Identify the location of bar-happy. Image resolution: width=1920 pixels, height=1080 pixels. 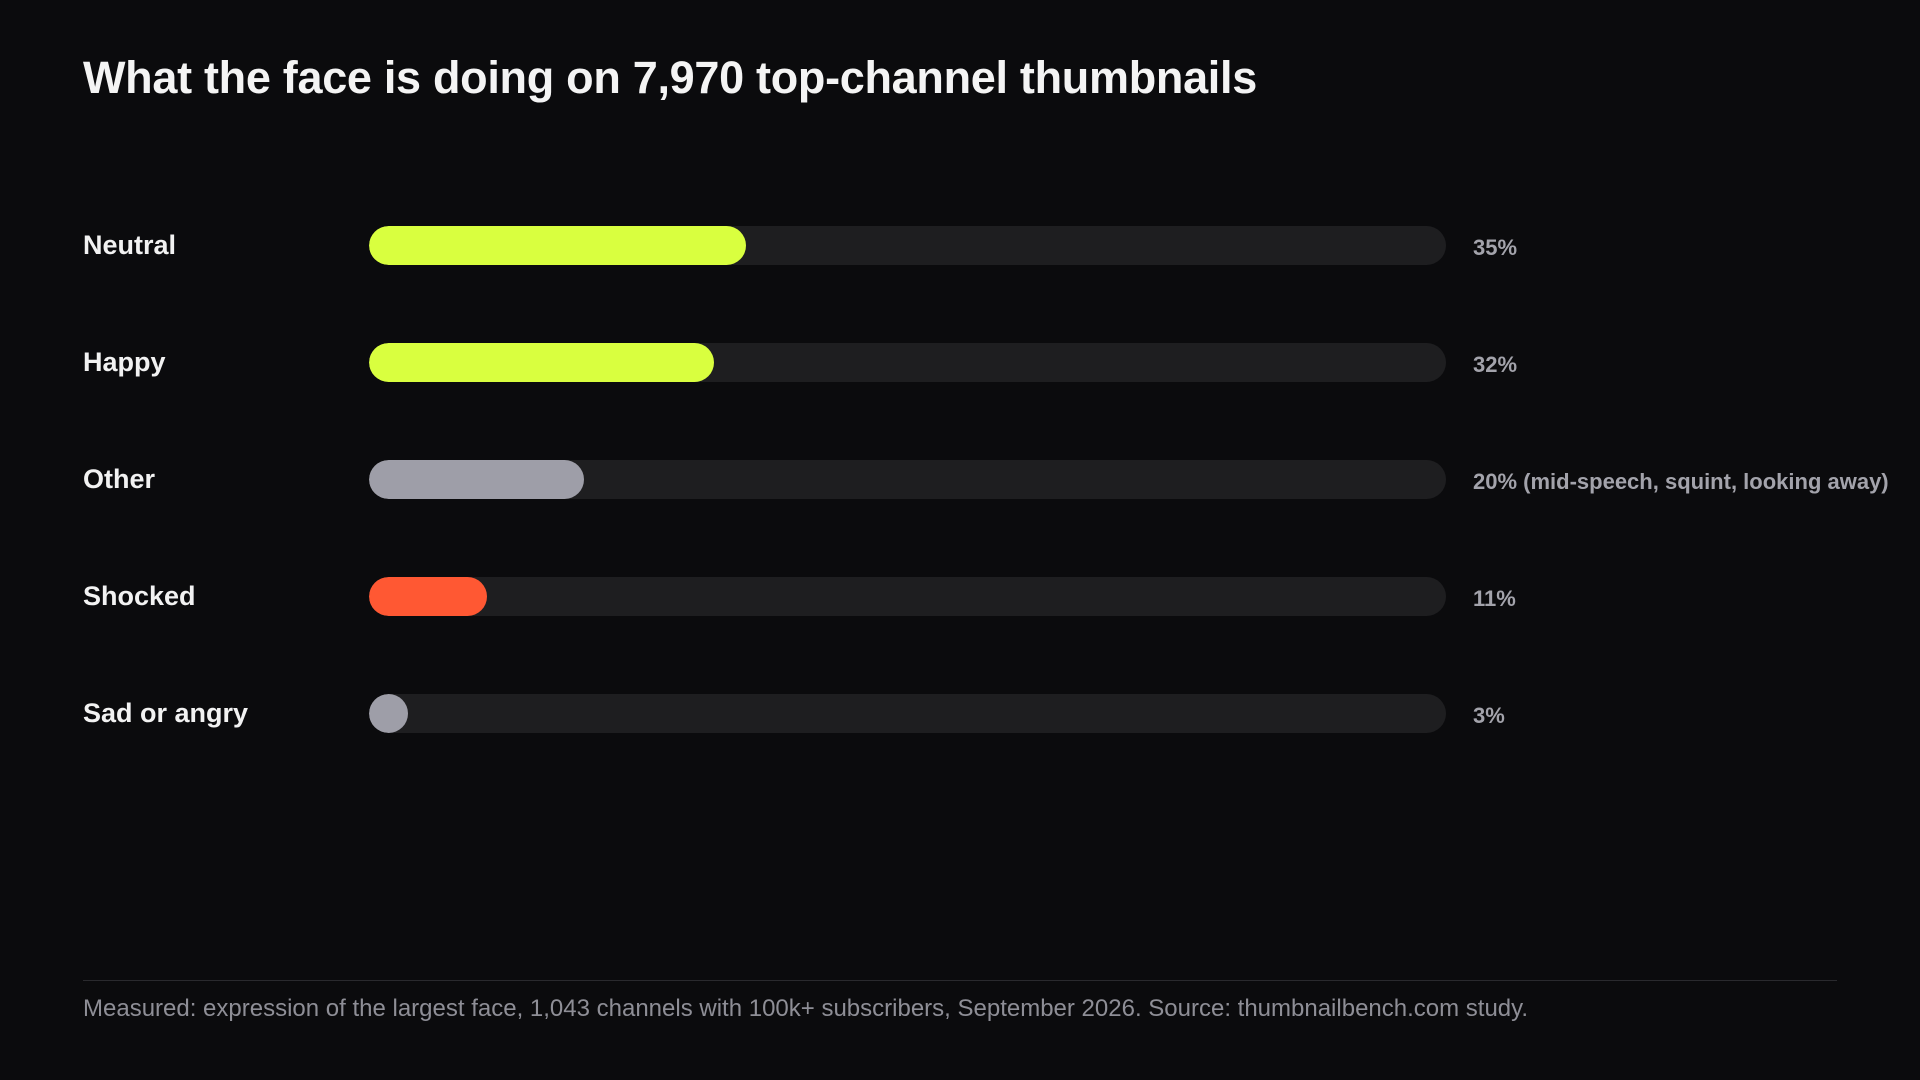
(541, 362).